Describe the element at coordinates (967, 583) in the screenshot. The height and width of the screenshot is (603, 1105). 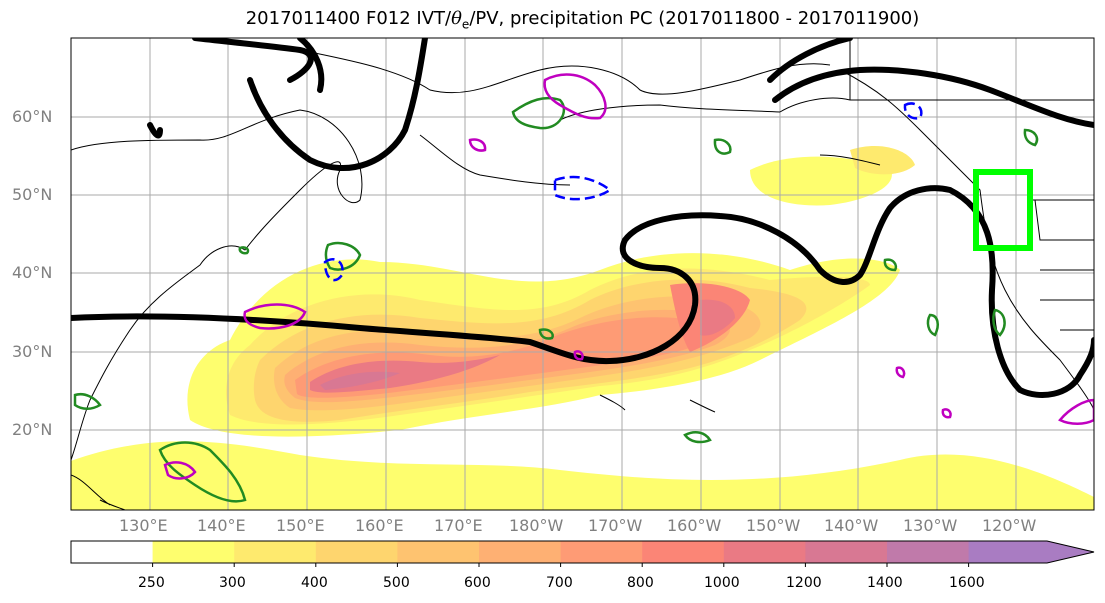
I see `colorbar-tick-label: 1600` at that location.